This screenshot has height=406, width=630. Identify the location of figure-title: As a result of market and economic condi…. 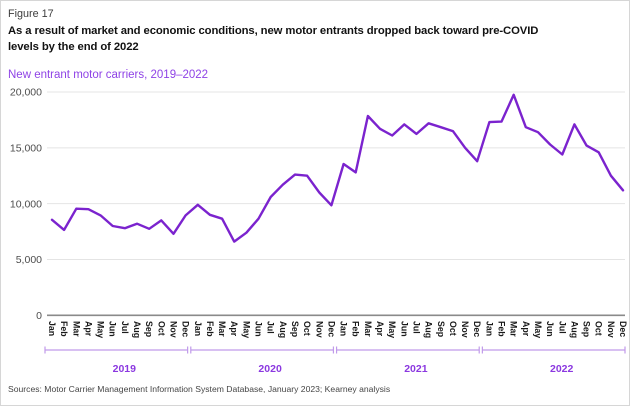
(273, 39).